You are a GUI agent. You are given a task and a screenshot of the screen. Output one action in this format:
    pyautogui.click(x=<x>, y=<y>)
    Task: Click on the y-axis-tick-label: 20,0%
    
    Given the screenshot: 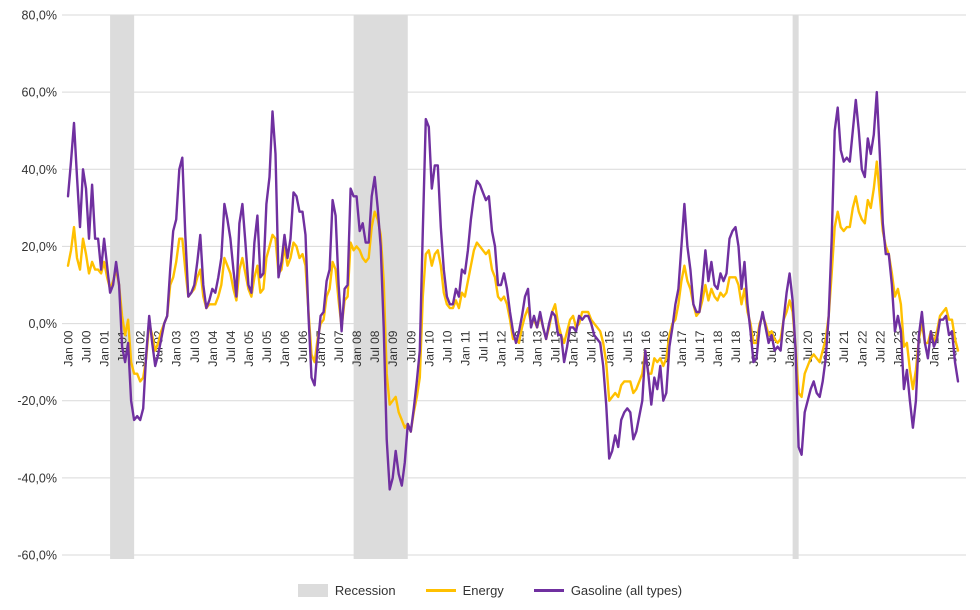 What is the action you would take?
    pyautogui.click(x=39, y=247)
    